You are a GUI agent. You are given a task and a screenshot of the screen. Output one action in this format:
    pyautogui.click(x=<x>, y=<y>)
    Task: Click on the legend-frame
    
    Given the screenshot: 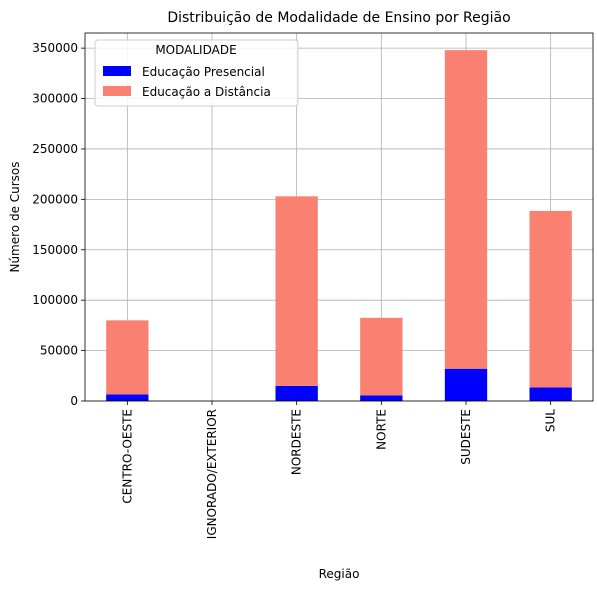 What is the action you would take?
    pyautogui.click(x=196, y=73)
    